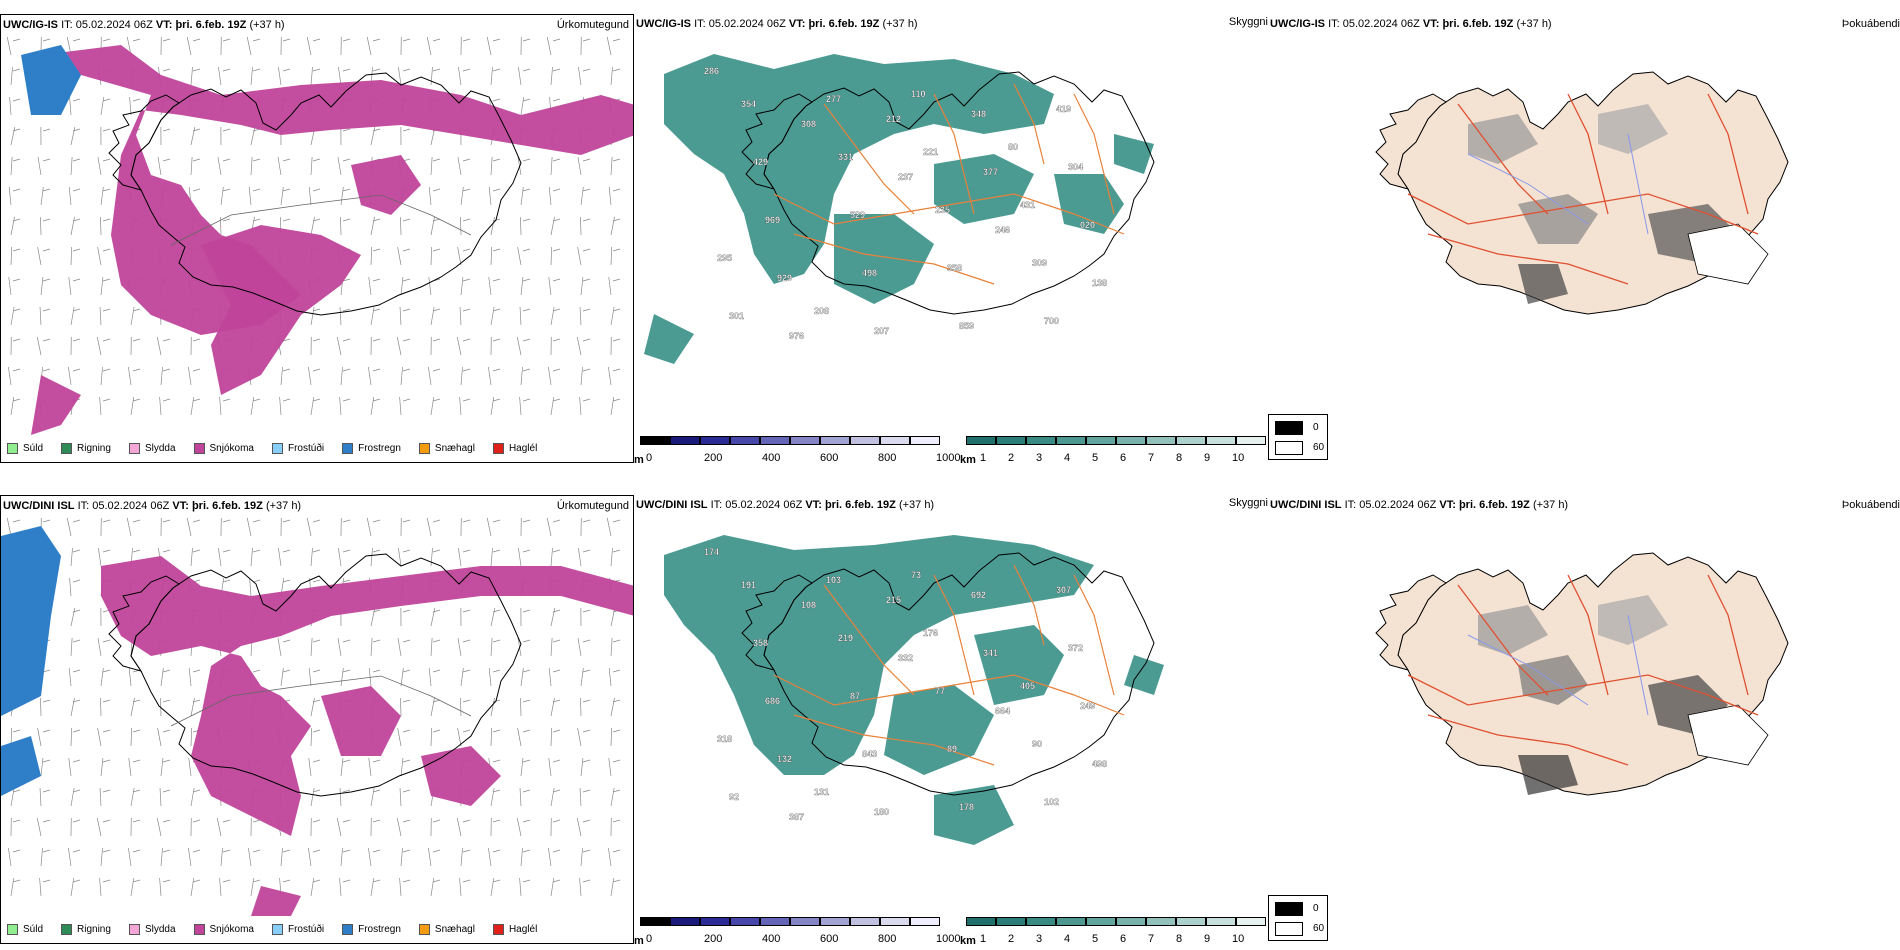 The width and height of the screenshot is (1900, 950). What do you see at coordinates (784, 759) in the screenshot?
I see `visibility-label: 132` at bounding box center [784, 759].